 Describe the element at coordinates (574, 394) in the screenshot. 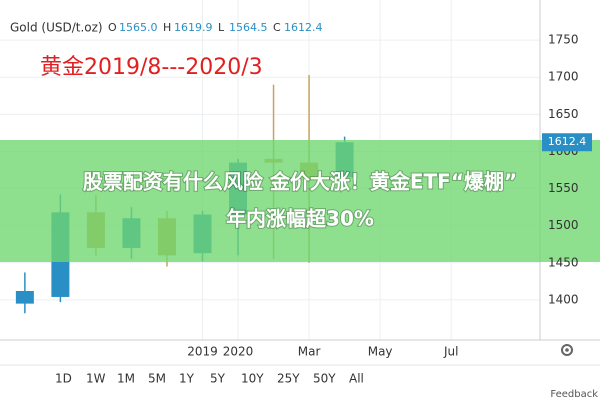

I see `feedback: Feedback` at that location.